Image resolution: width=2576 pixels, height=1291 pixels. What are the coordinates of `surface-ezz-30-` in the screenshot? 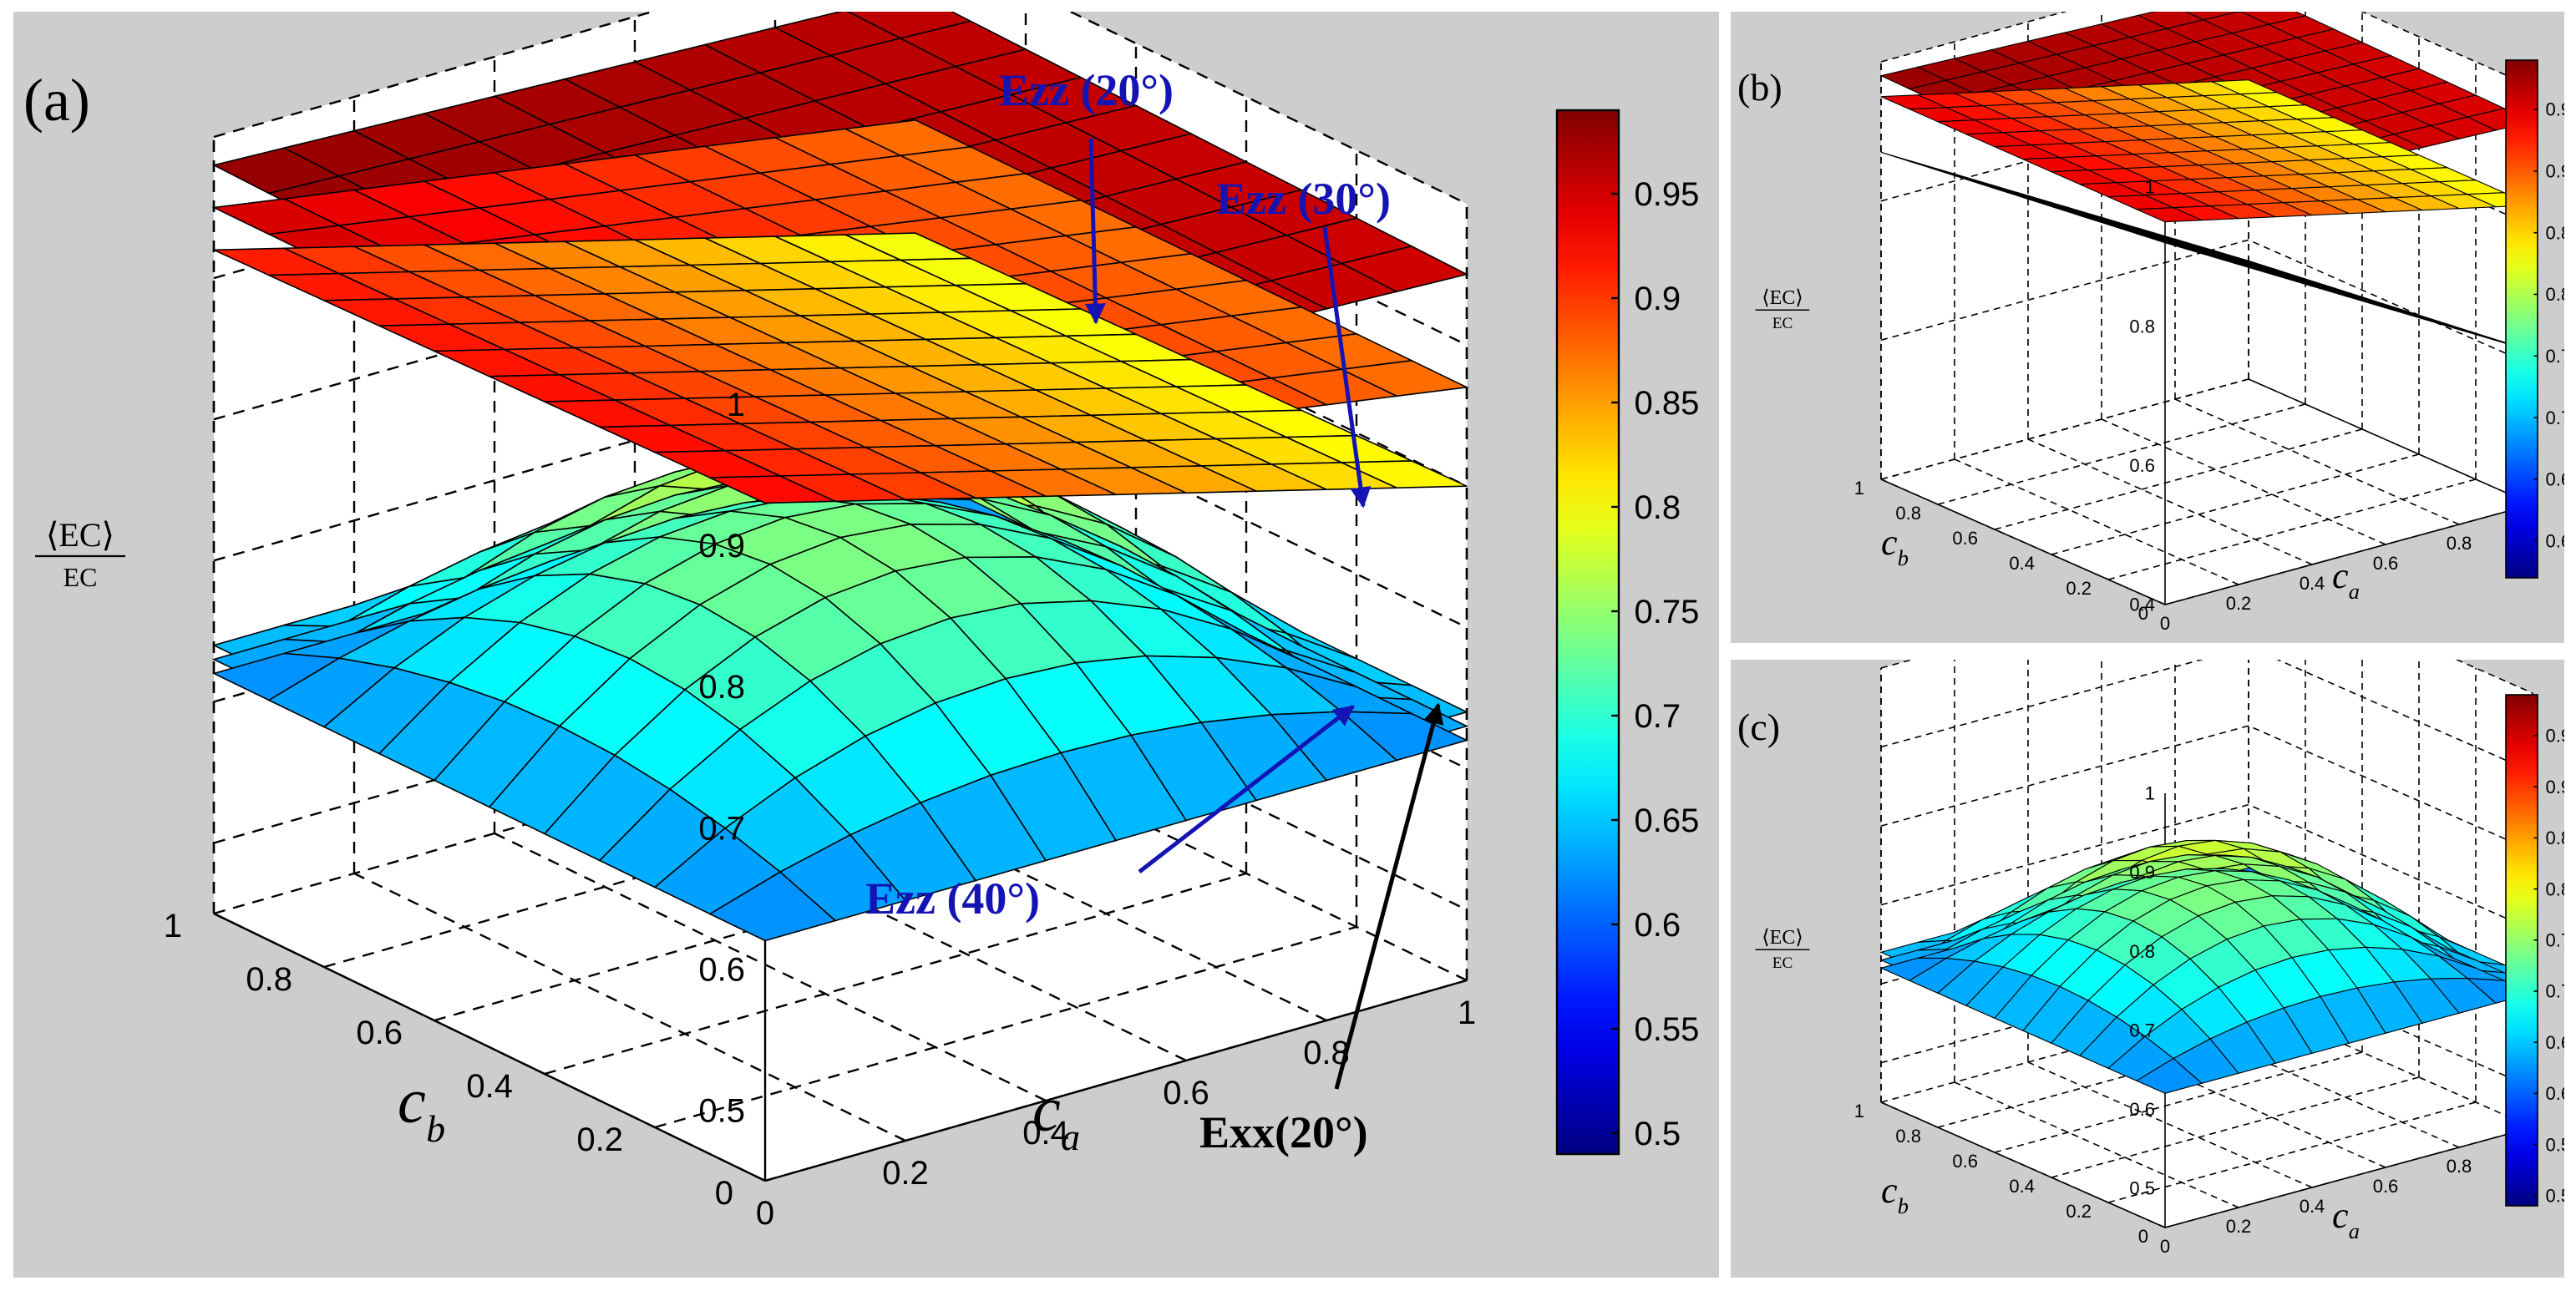 It's located at (2206, 151).